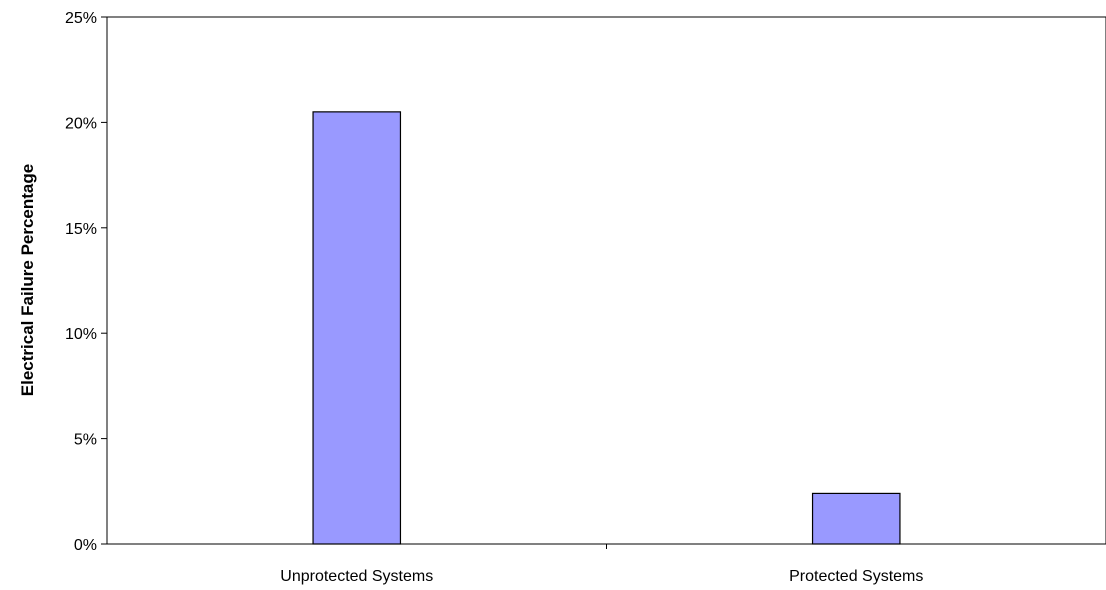 The width and height of the screenshot is (1106, 590). I want to click on y-tick-label: 0%, so click(85, 545).